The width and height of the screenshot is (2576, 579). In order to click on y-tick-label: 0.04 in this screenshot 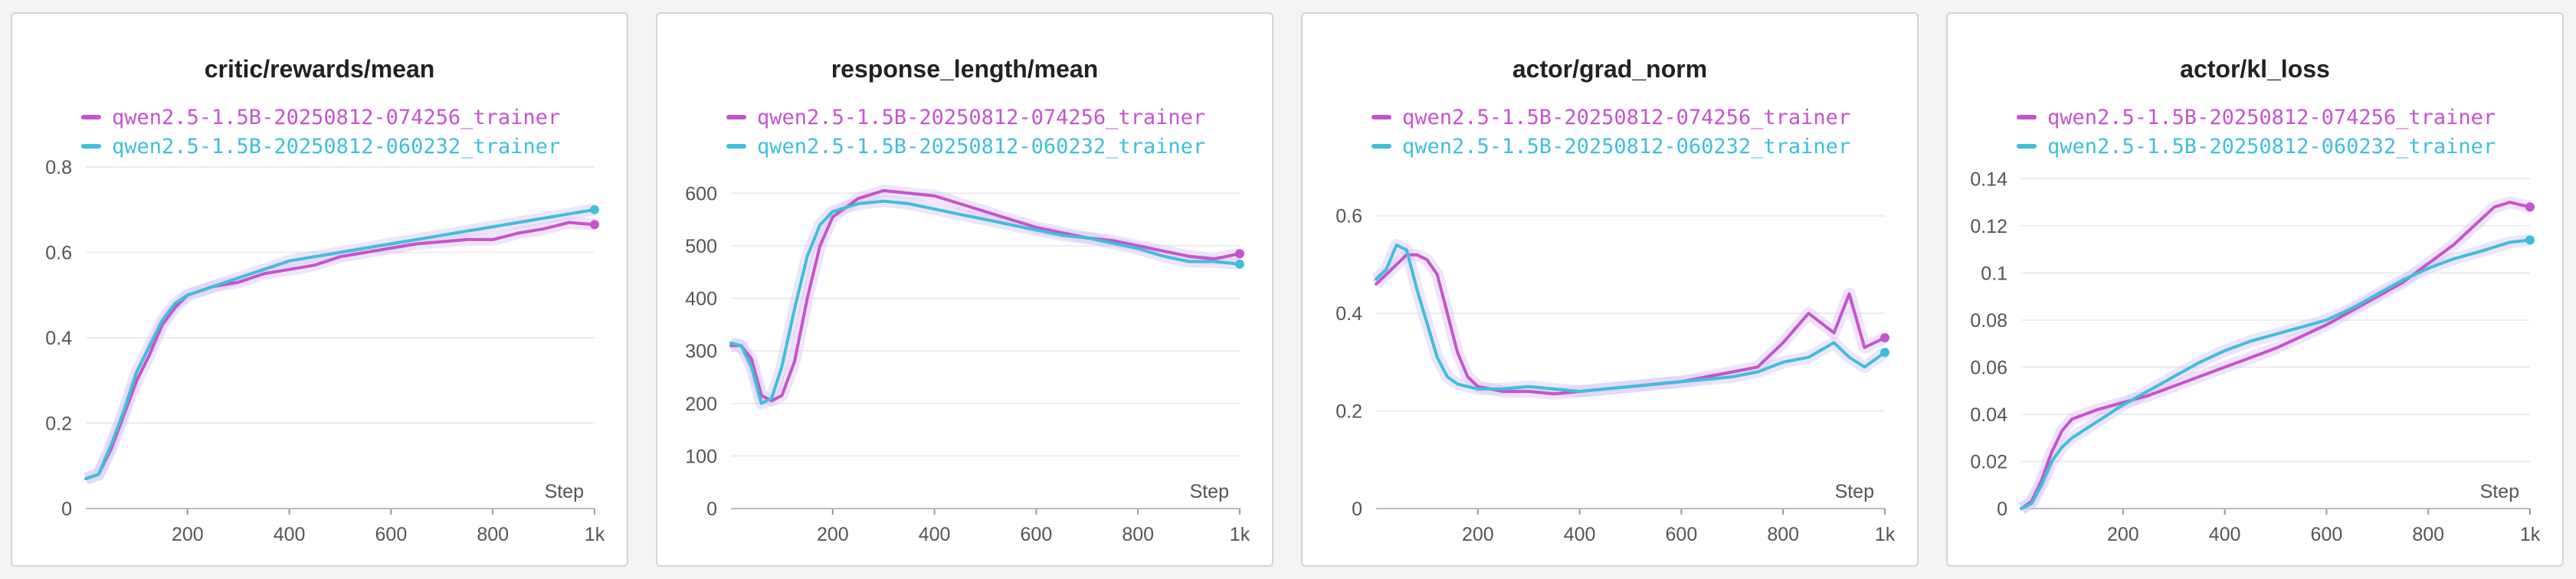, I will do `click(1988, 415)`.